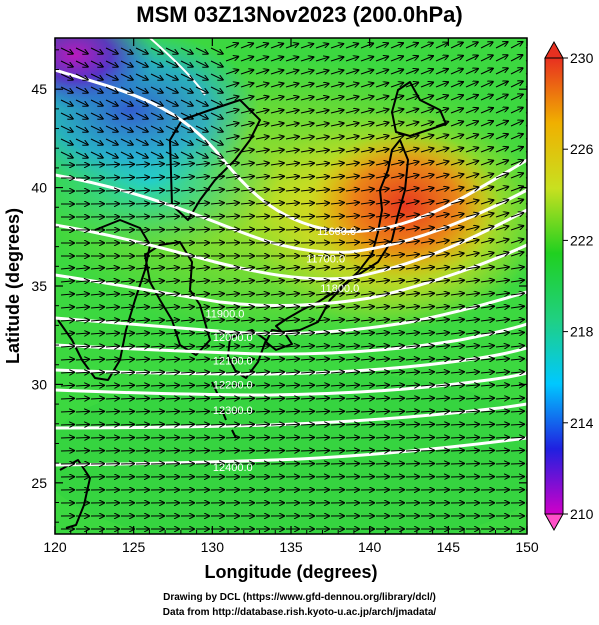 The image size is (599, 625). Describe the element at coordinates (55, 547) in the screenshot. I see `x-tick-label: 120` at that location.